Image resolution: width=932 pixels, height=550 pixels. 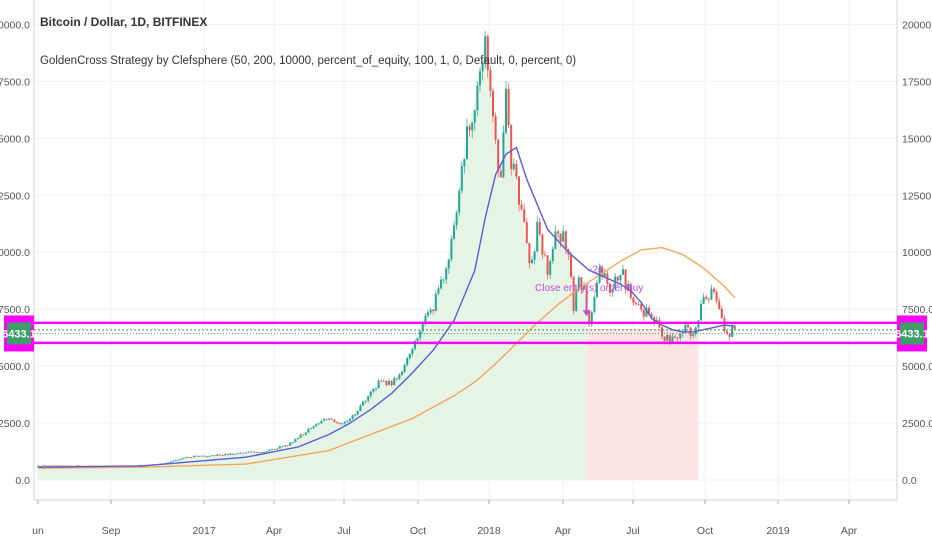 What do you see at coordinates (586, 313) in the screenshot?
I see `exit-arrow-icon` at bounding box center [586, 313].